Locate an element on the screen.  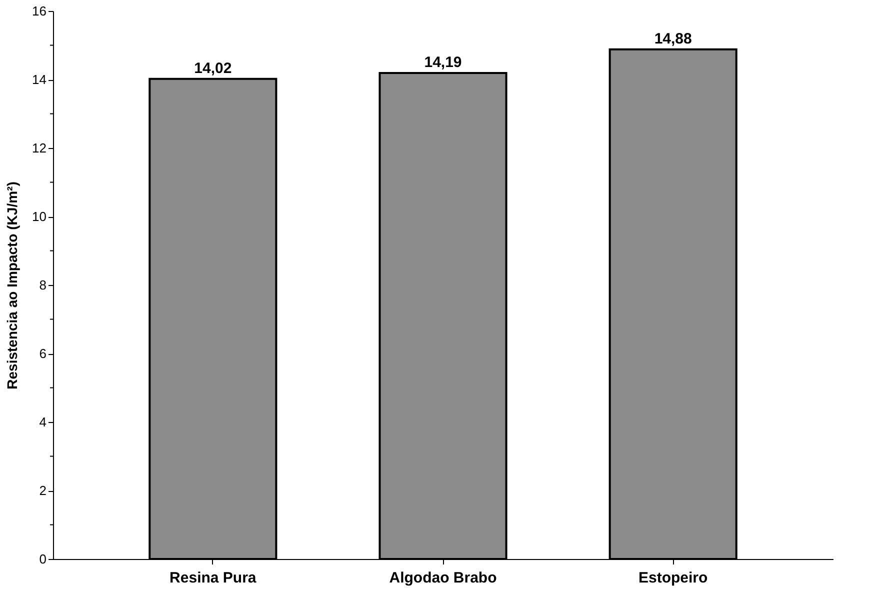
x-tick-label: Estopeiro is located at coordinates (673, 578).